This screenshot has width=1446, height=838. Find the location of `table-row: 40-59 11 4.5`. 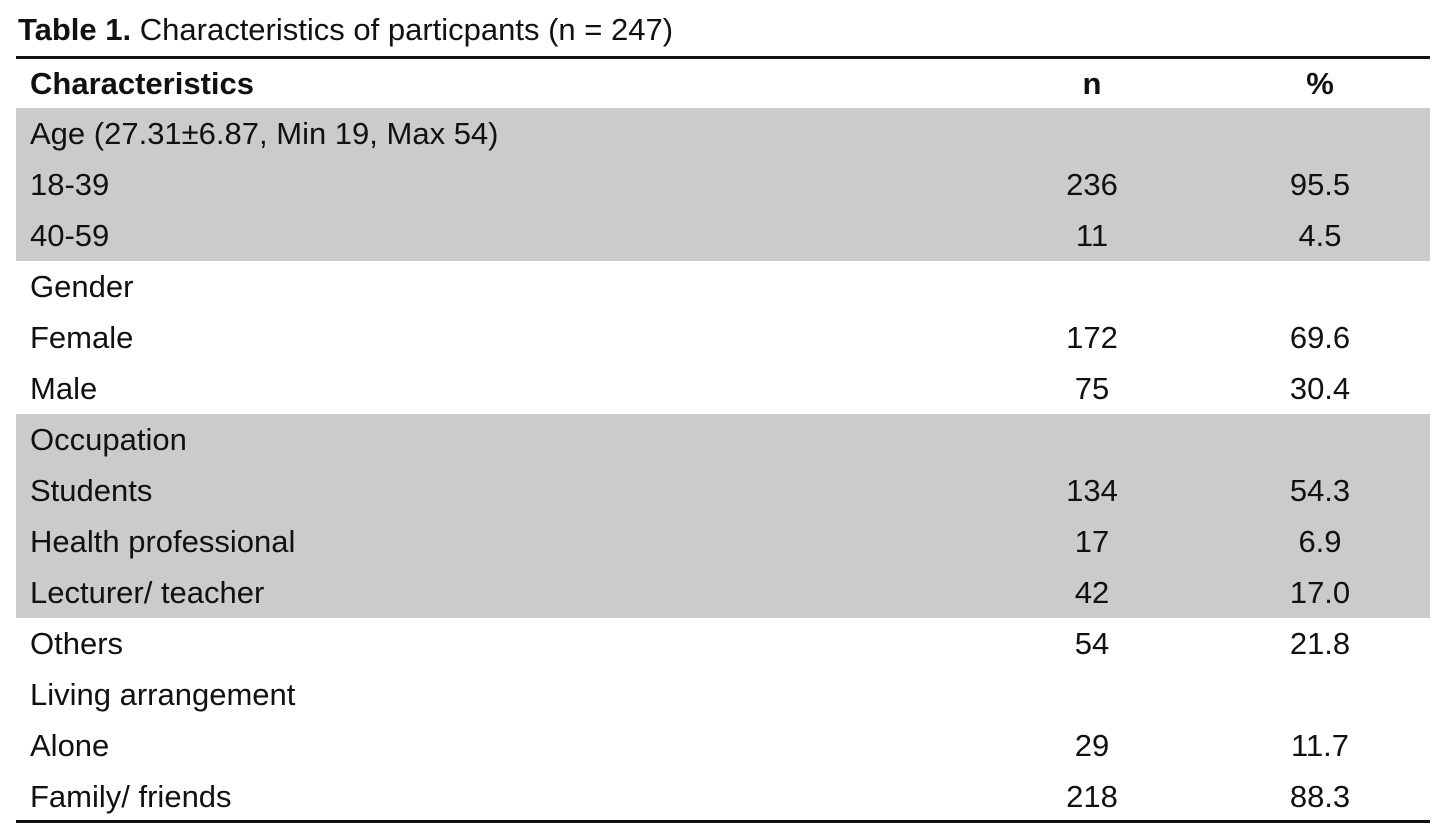

table-row: 40-59 11 4.5 is located at coordinates (723, 235).